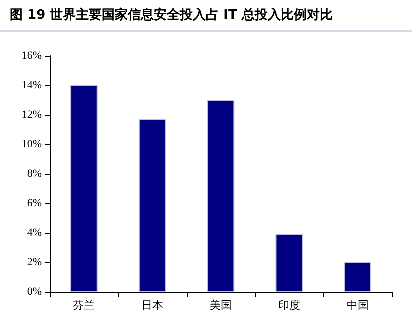 The image size is (412, 322). I want to click on y-tick-label: 6%, so click(34, 204).